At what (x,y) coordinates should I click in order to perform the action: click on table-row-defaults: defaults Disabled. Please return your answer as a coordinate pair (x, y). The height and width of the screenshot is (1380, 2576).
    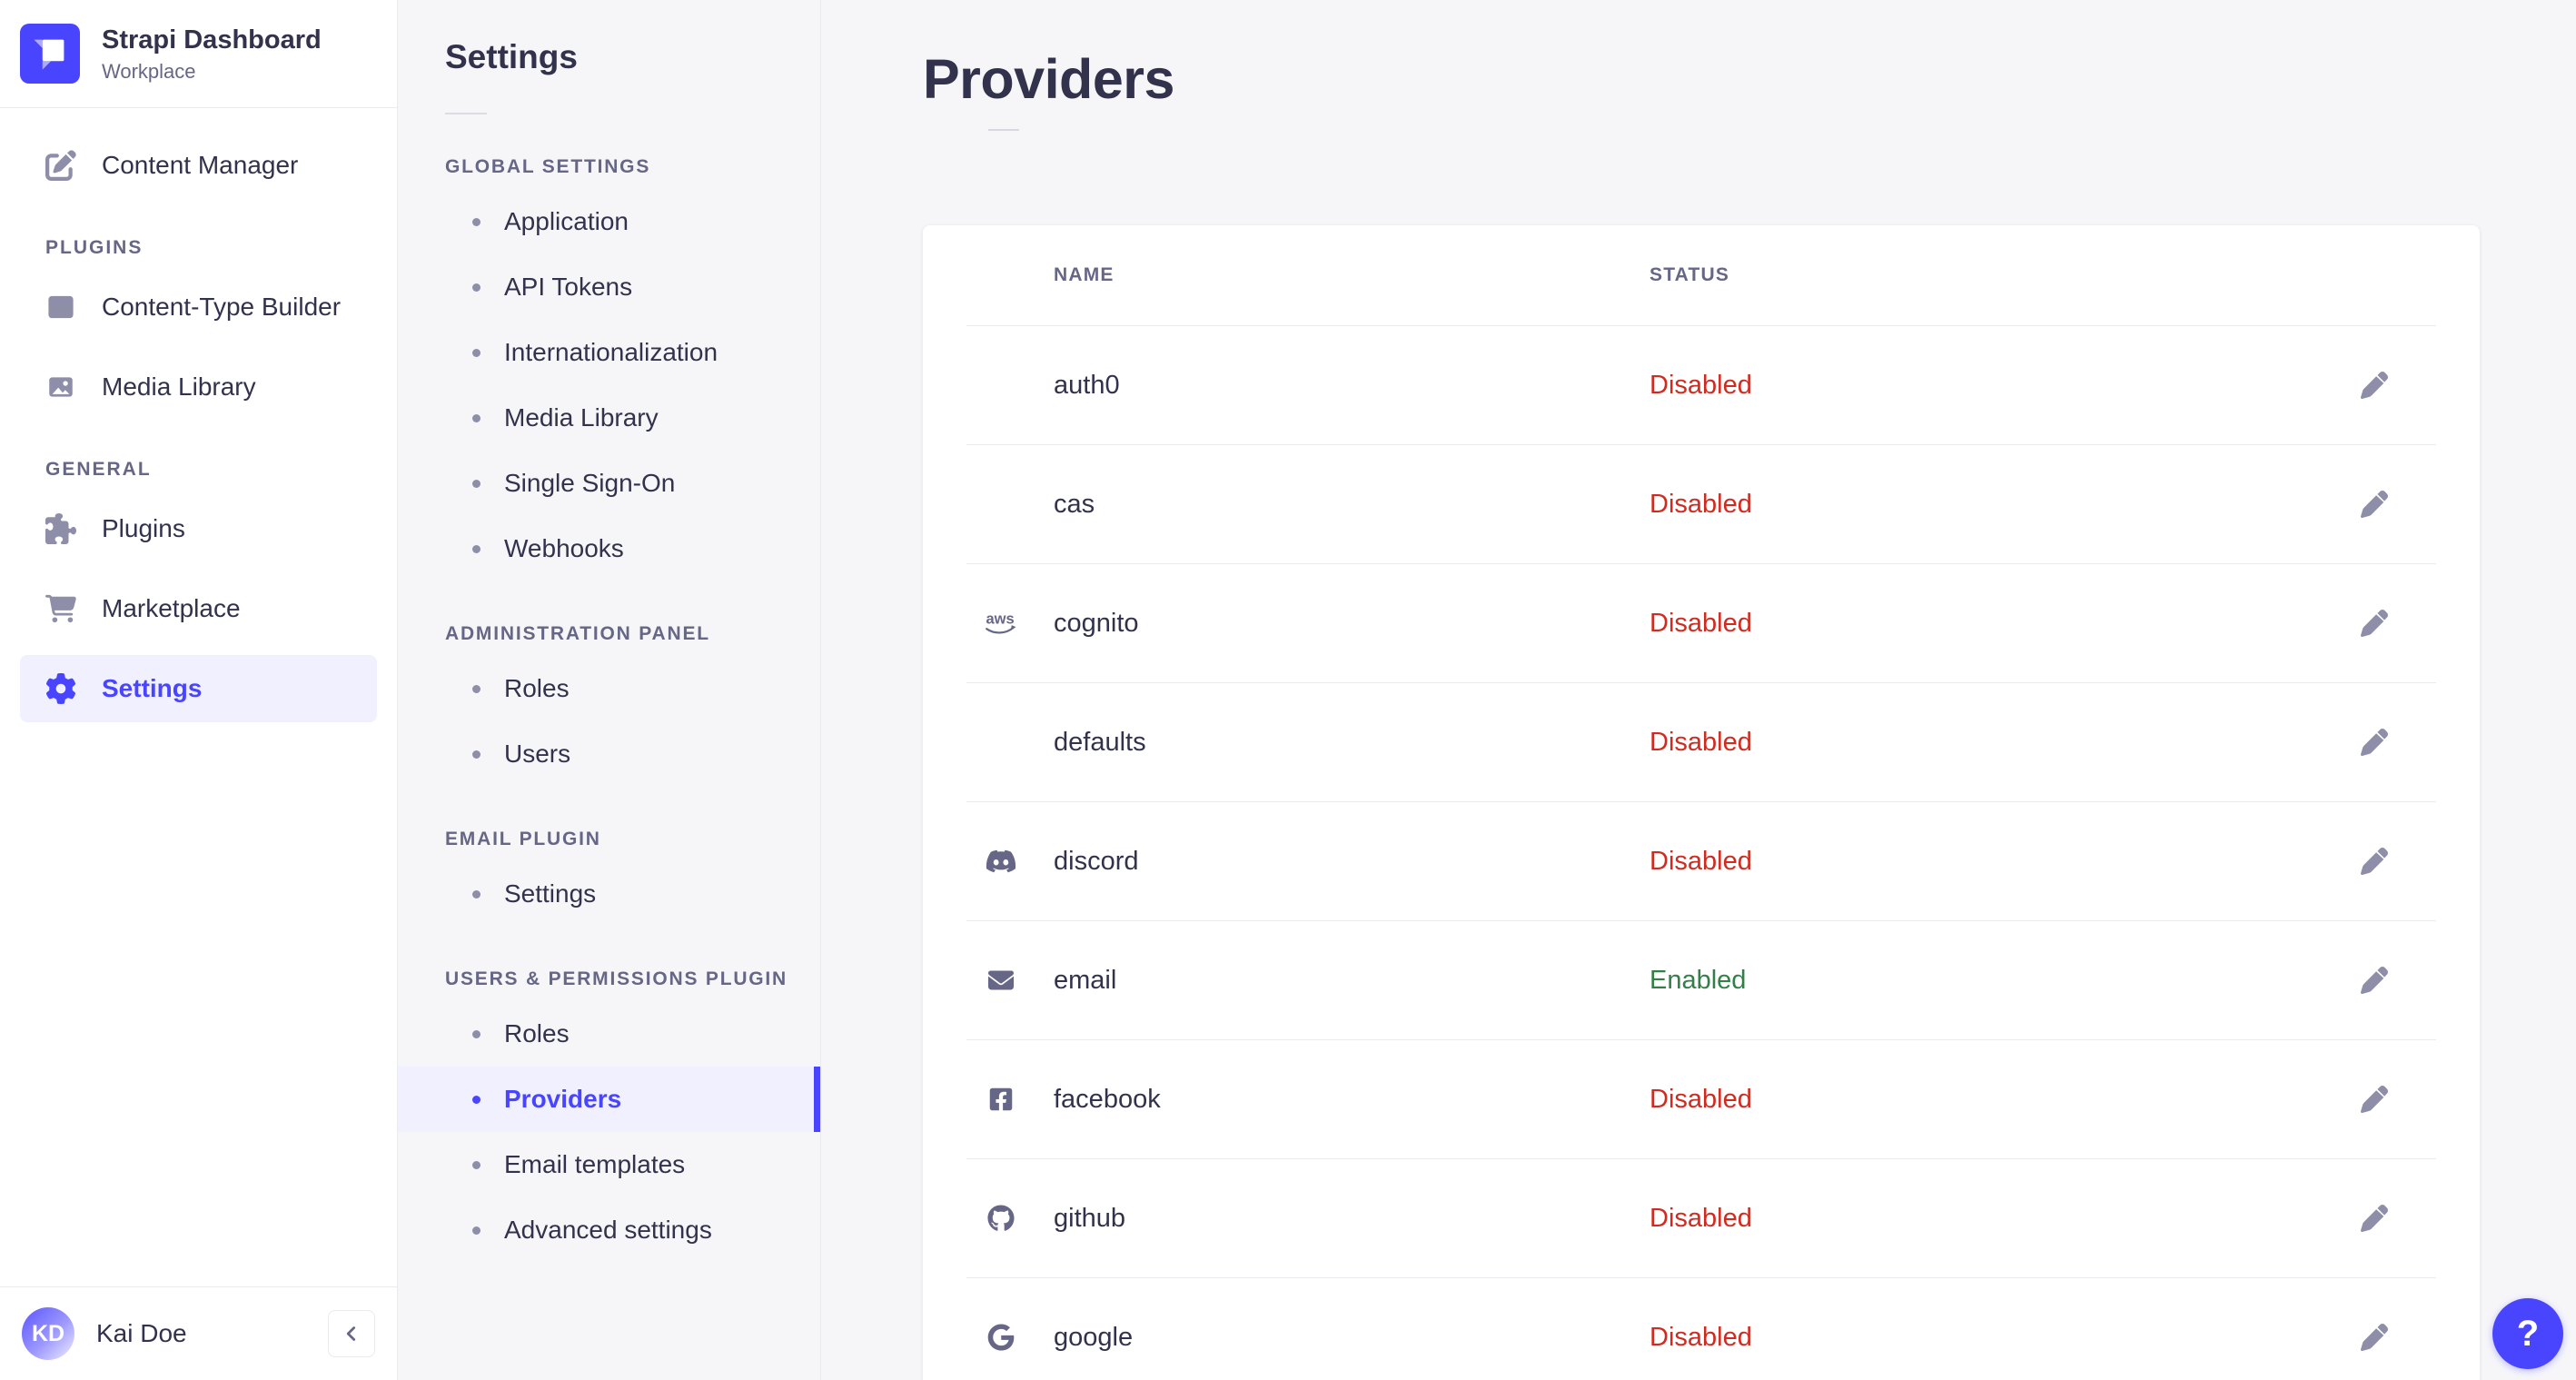
    Looking at the image, I should click on (1701, 742).